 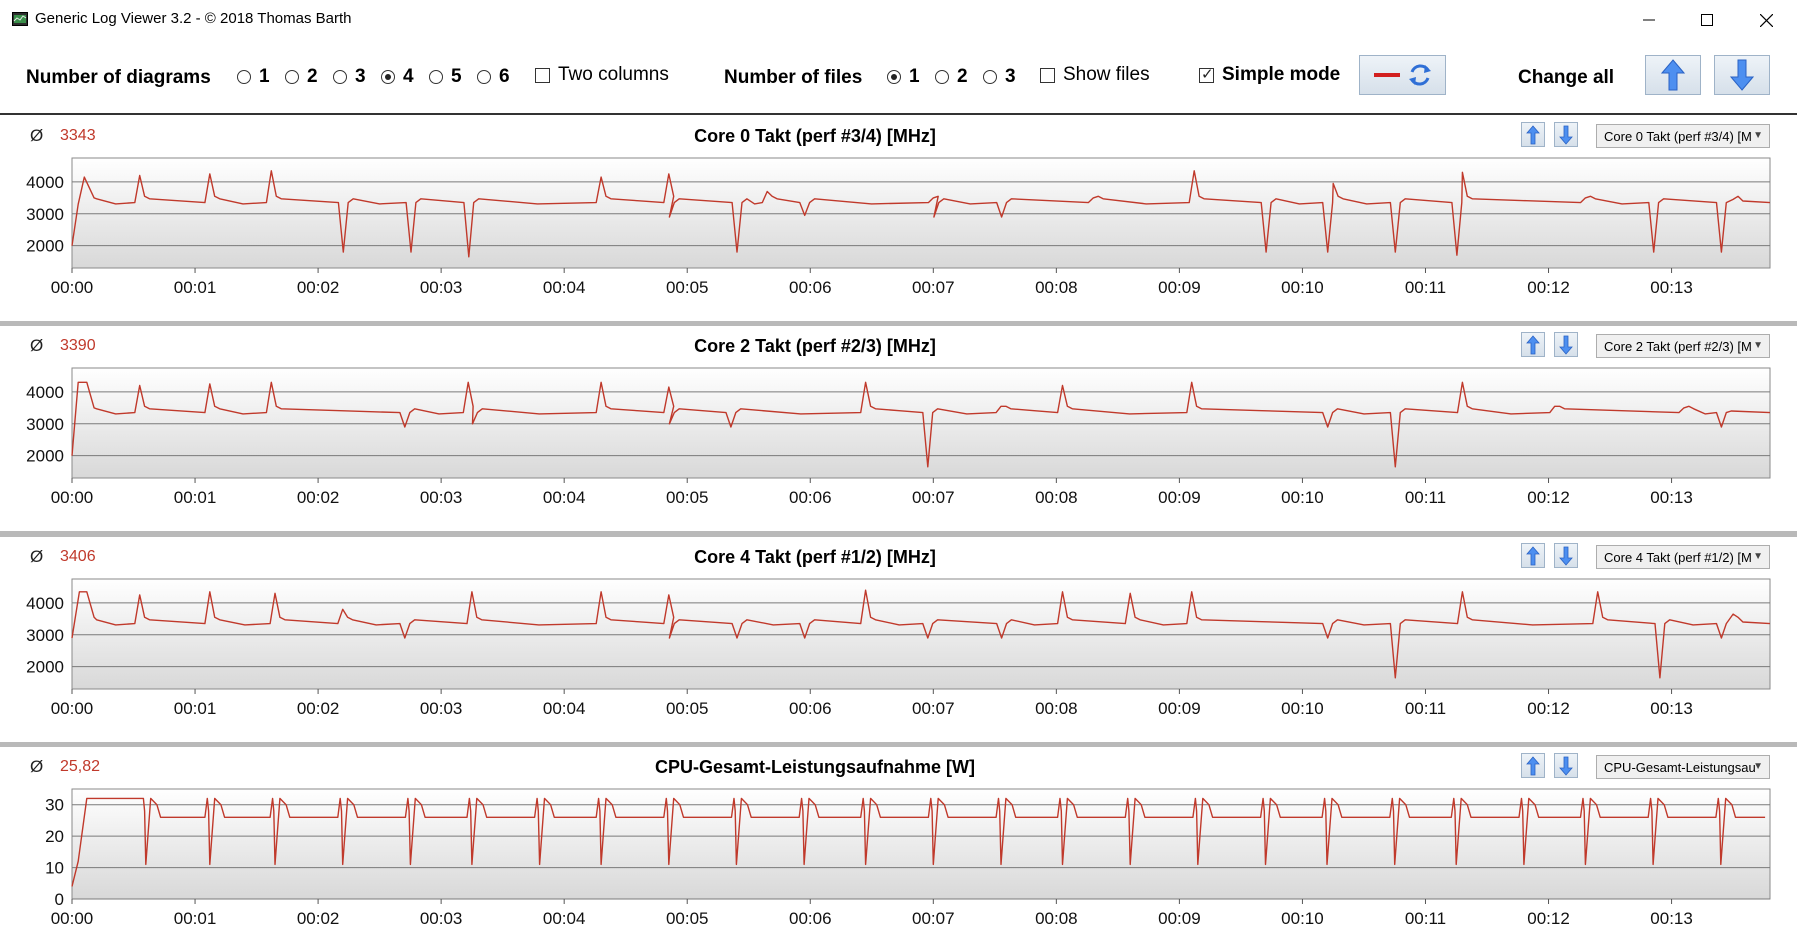 I want to click on sensor-select: Core 0 Takt (perf #3/4) [M ▼, so click(x=1683, y=136).